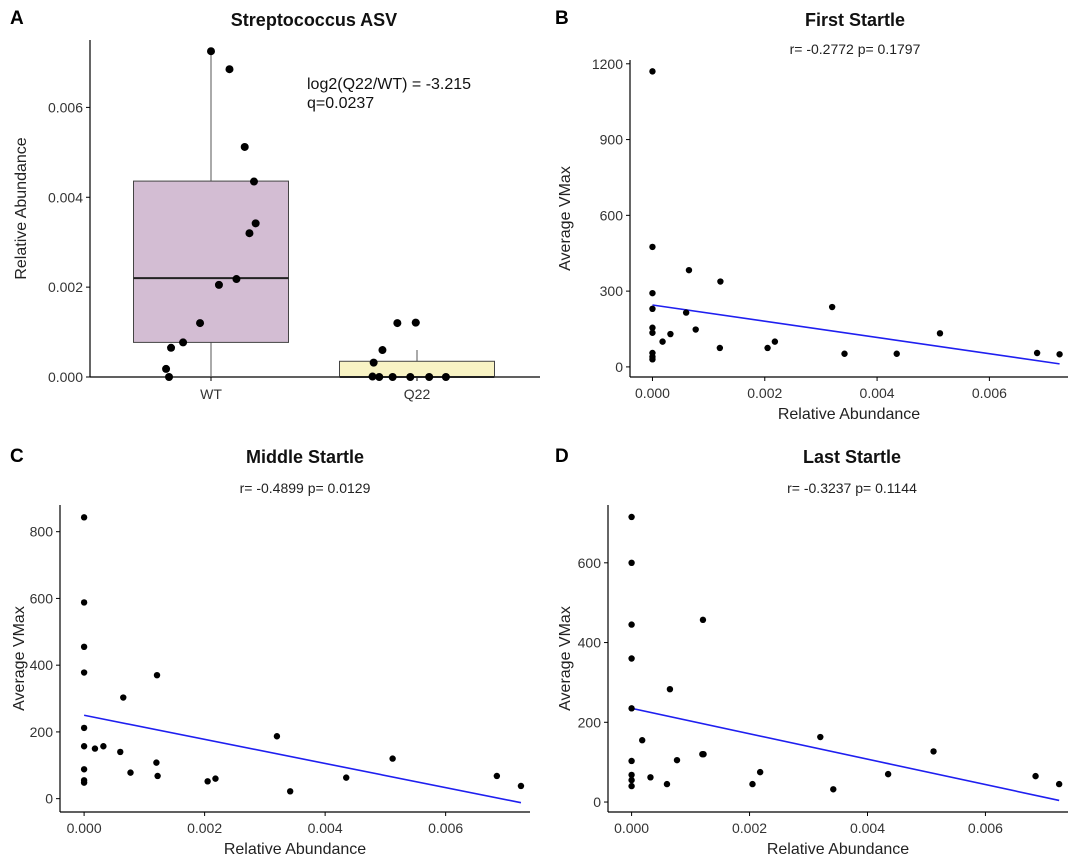 This screenshot has width=1076, height=865. I want to click on y-tick-label: 0.004, so click(65, 197).